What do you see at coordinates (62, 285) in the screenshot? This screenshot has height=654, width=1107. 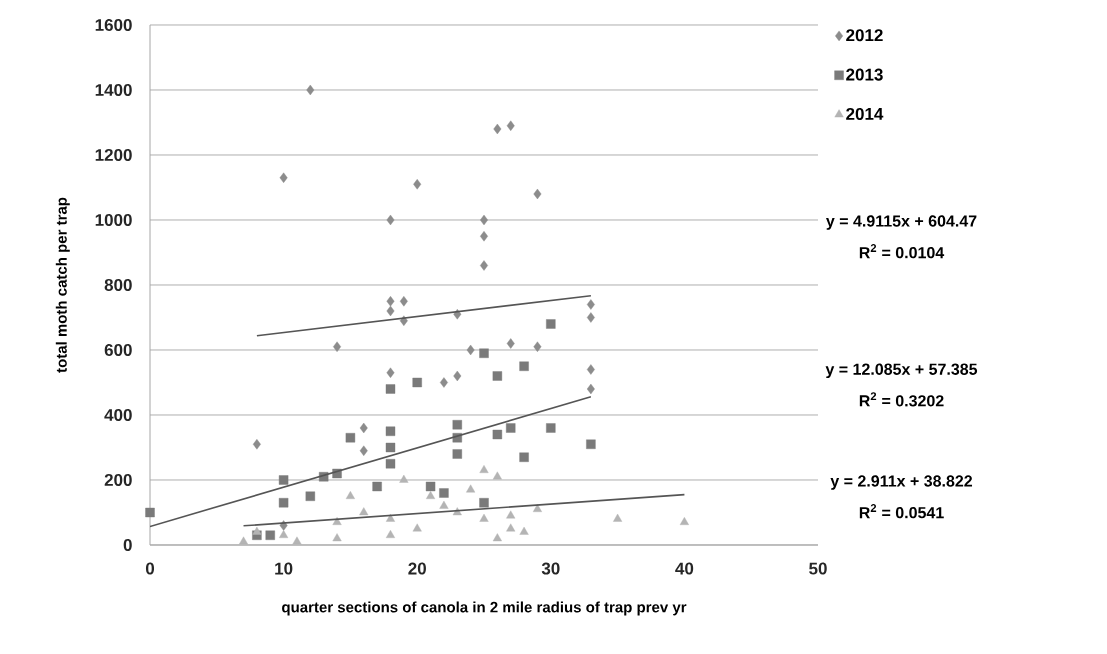 I see `y-axis-title: total moth catch per trap` at bounding box center [62, 285].